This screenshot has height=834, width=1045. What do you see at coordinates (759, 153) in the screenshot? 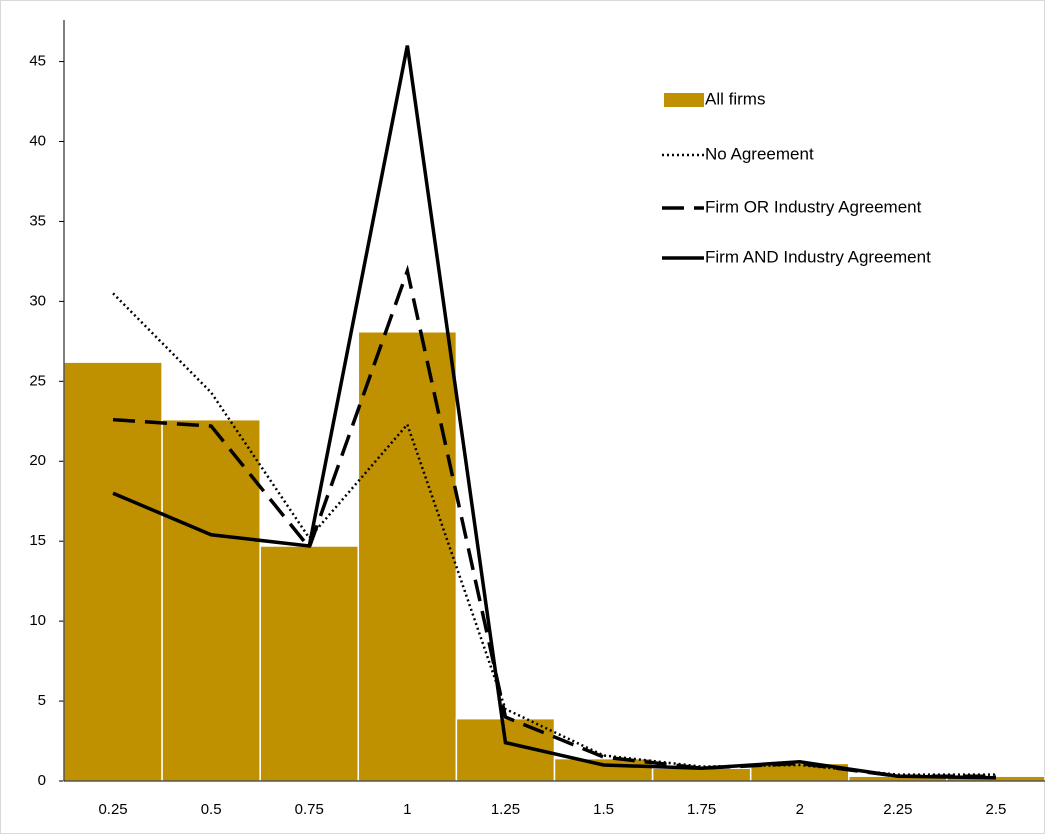
I see `legend-label: No Agreement` at bounding box center [759, 153].